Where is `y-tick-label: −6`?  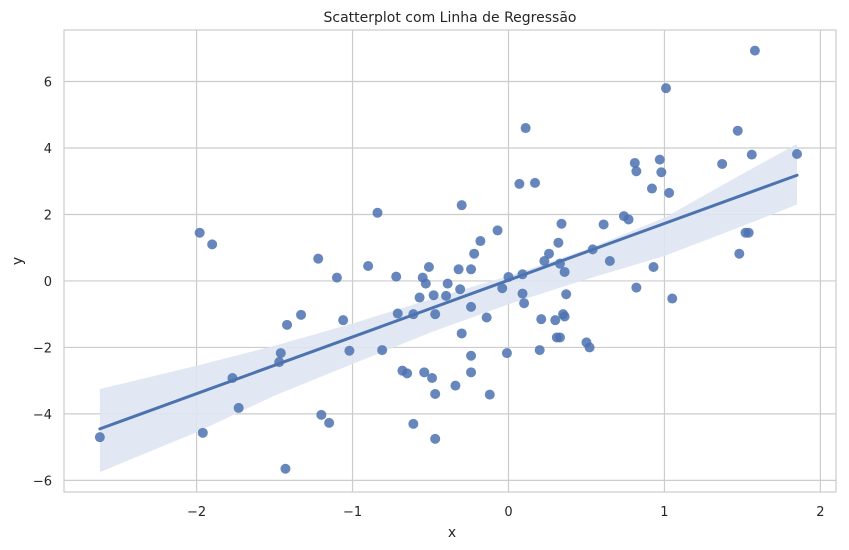
y-tick-label: −6 is located at coordinates (42, 481).